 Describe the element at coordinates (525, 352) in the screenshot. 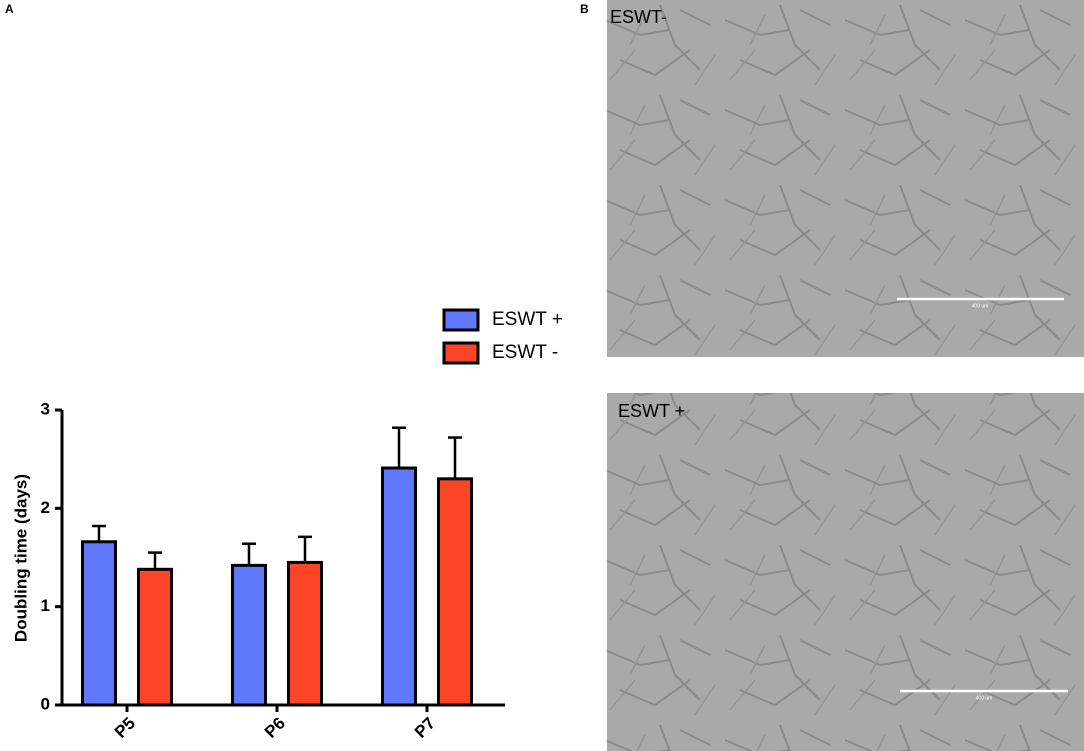

I see `legend-label: ESWT -` at that location.